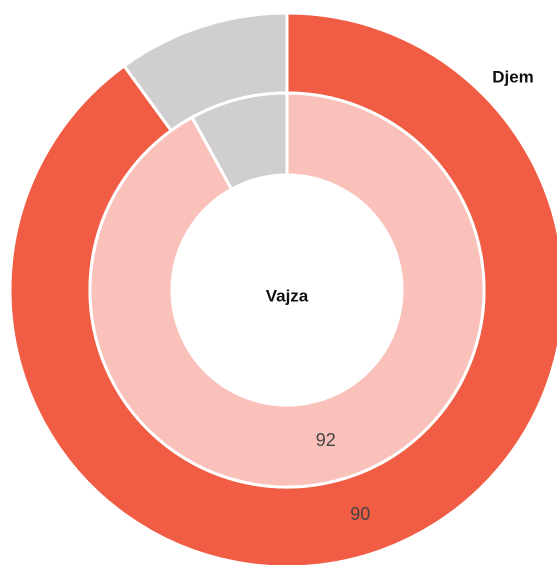  Describe the element at coordinates (287, 295) in the screenshot. I see `series-label: Vajza` at that location.